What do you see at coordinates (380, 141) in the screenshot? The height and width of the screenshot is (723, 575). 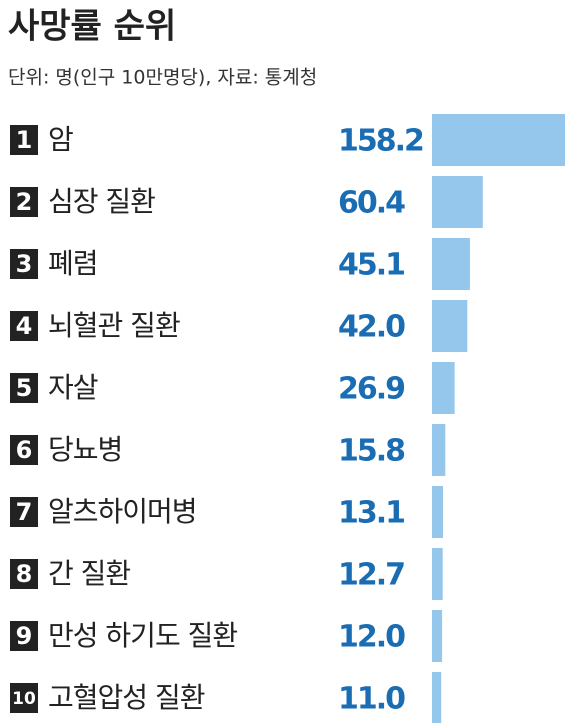 I see `value-label: 158.2` at bounding box center [380, 141].